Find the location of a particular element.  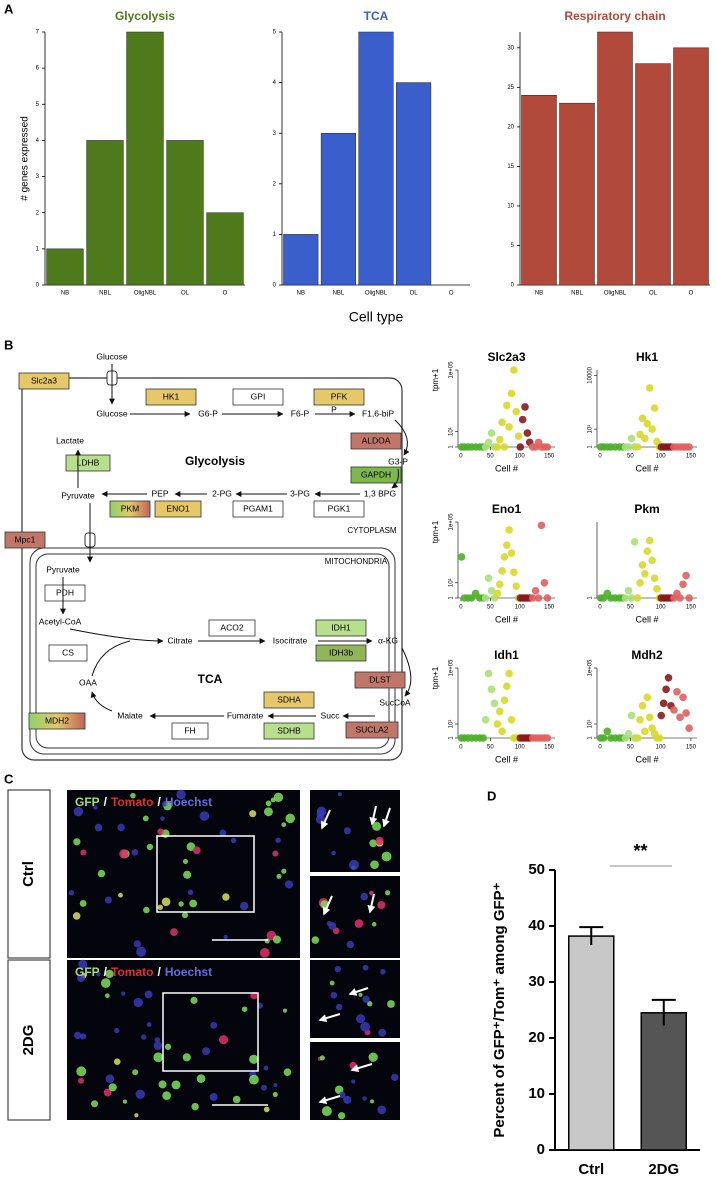

metabolite-label: G6-P is located at coordinates (208, 413).